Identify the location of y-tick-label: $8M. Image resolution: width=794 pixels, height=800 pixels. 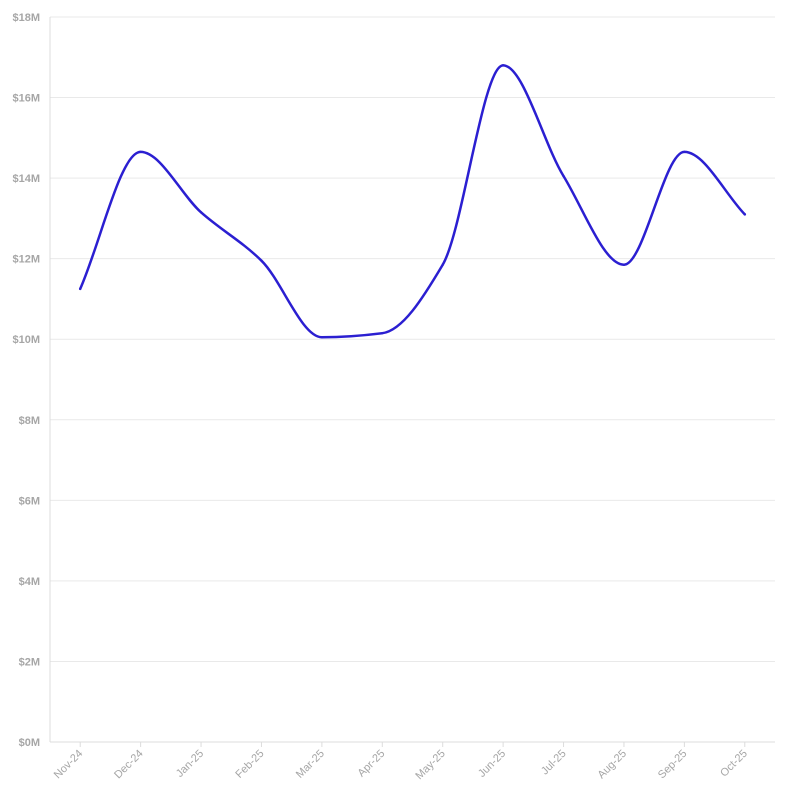
(29, 421).